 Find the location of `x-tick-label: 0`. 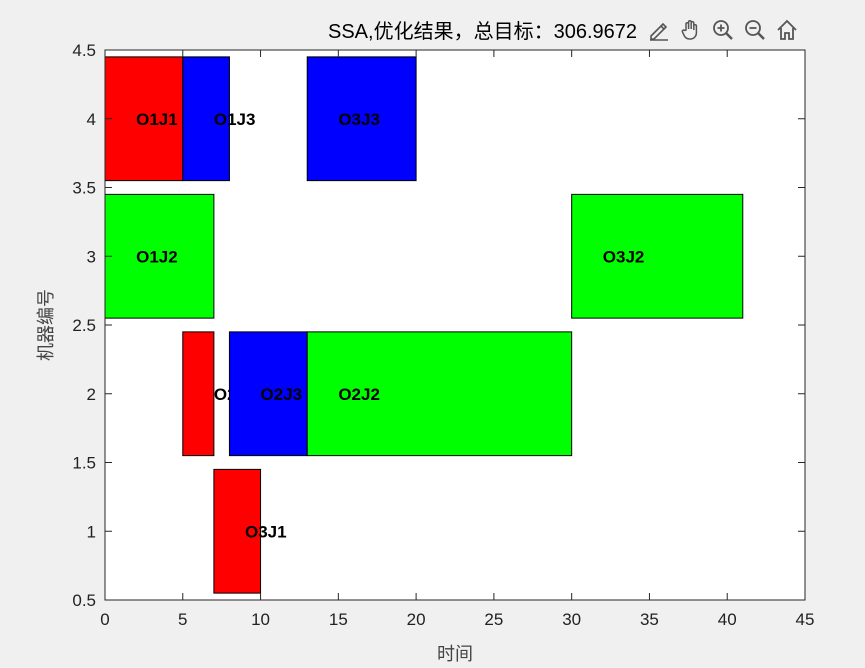

x-tick-label: 0 is located at coordinates (104, 619).